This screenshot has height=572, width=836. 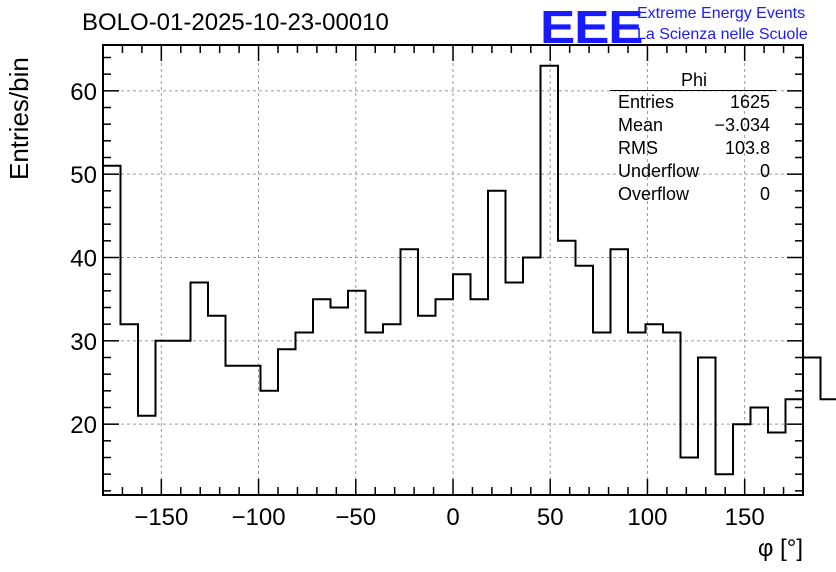 What do you see at coordinates (647, 517) in the screenshot?
I see `x-tick-label: 100` at bounding box center [647, 517].